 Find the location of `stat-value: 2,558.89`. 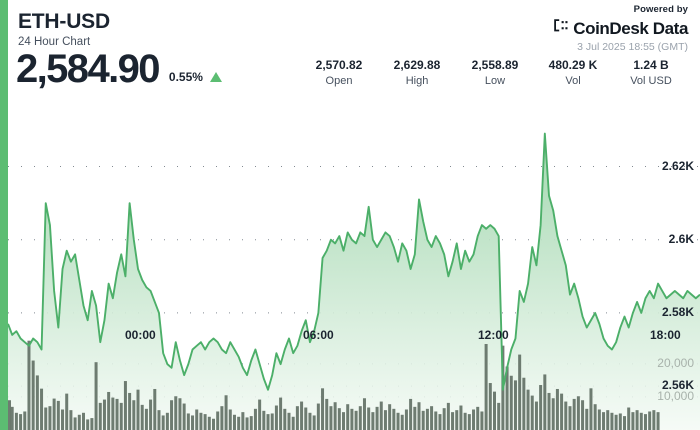

stat-value: 2,558.89 is located at coordinates (495, 65).